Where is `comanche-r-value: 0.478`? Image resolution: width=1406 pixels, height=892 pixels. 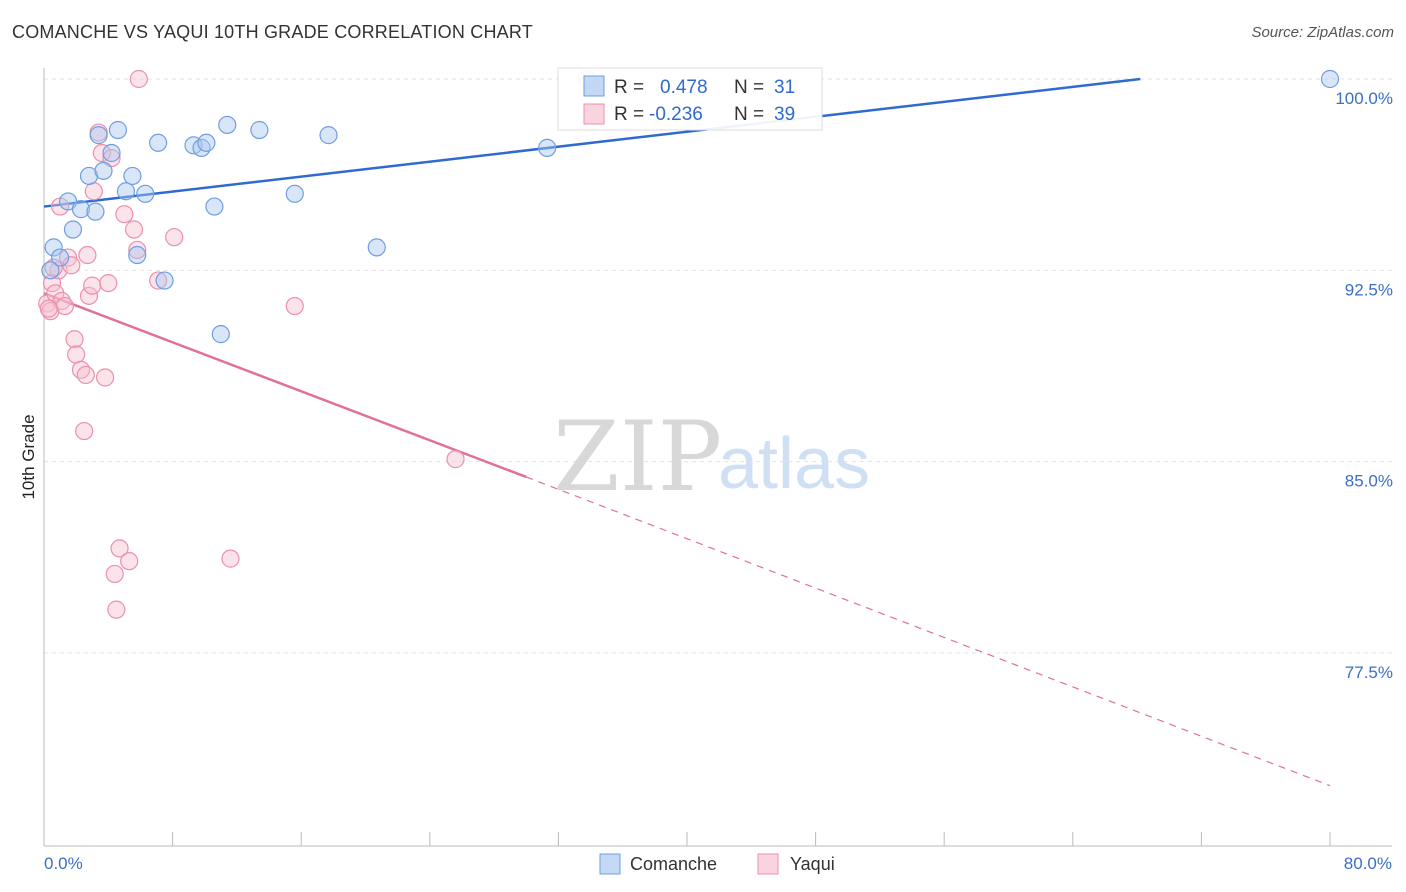 comanche-r-value: 0.478 is located at coordinates (684, 87).